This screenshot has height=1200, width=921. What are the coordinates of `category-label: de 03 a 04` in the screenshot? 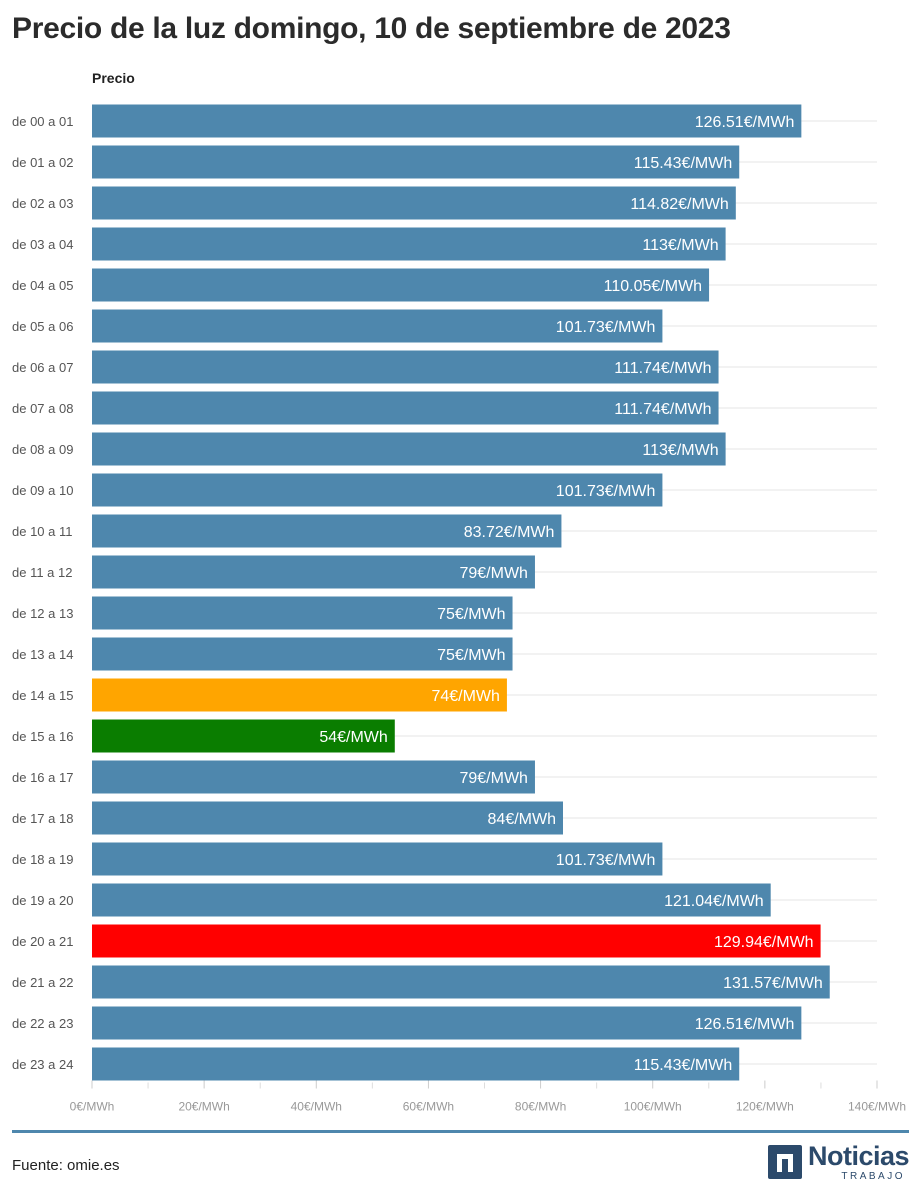 It's located at (42, 244).